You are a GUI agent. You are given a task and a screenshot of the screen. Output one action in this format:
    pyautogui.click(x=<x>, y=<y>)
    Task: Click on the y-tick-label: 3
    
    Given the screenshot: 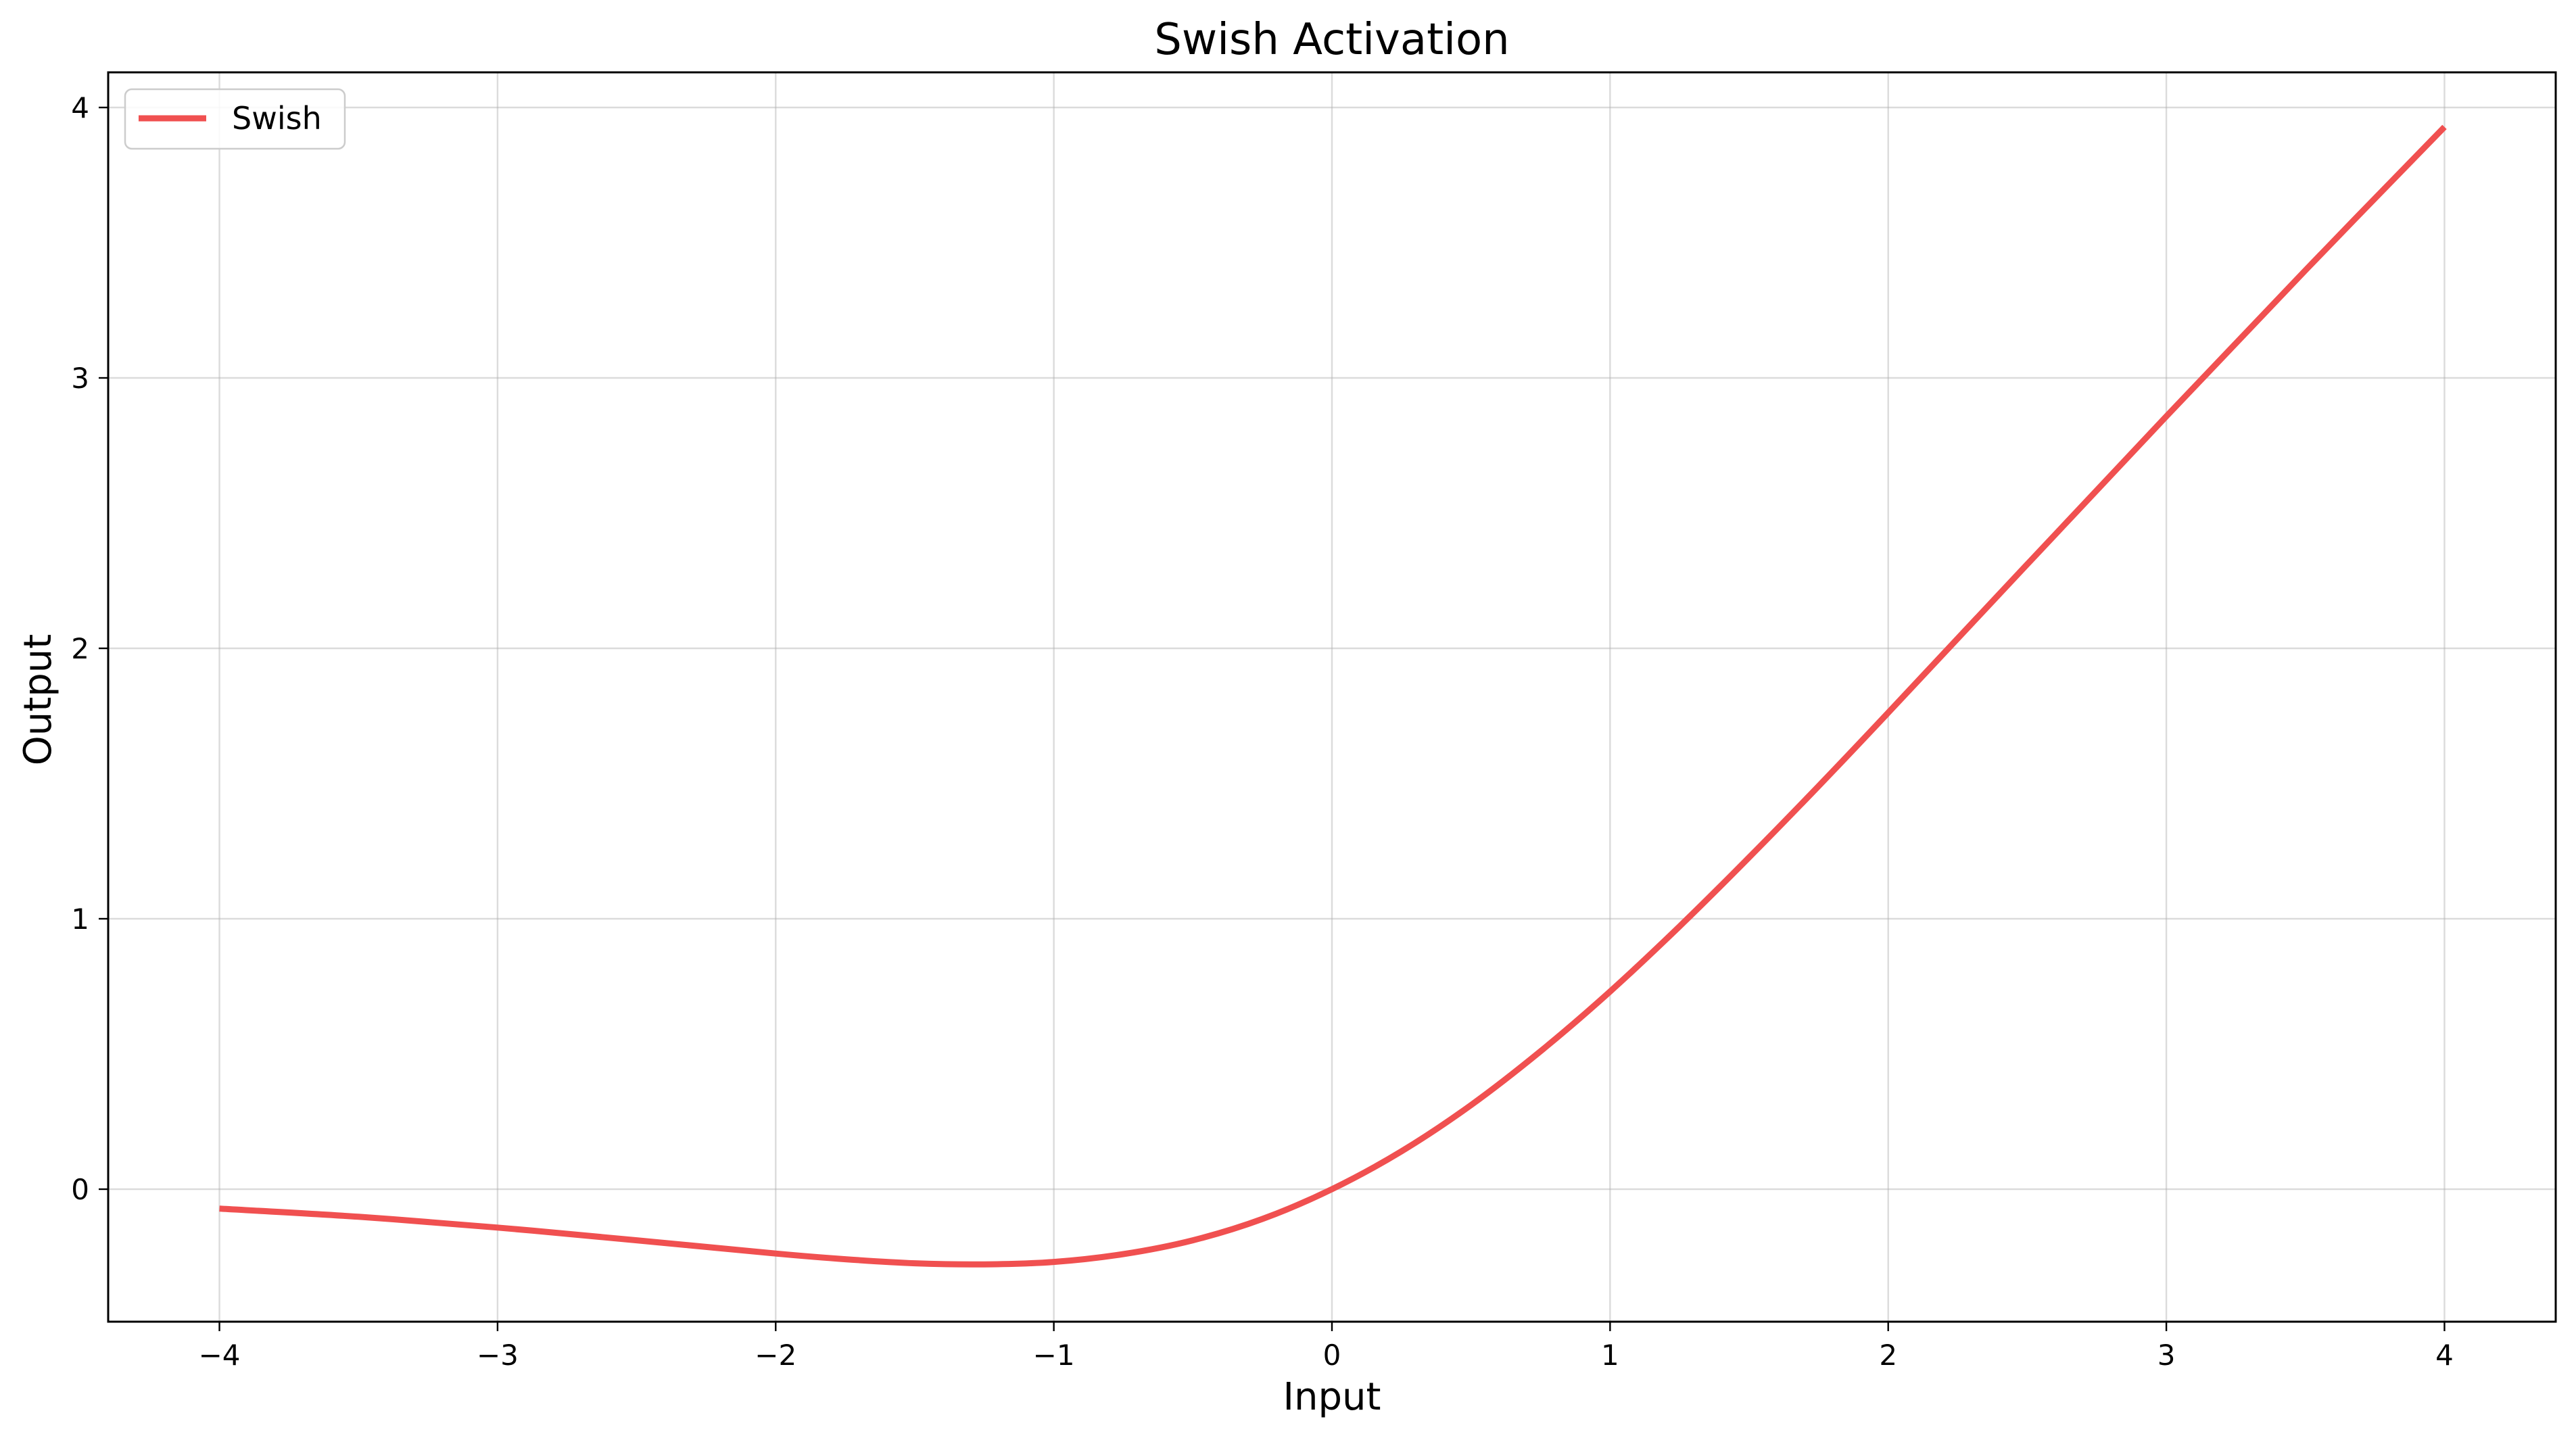 What is the action you would take?
    pyautogui.click(x=80, y=378)
    